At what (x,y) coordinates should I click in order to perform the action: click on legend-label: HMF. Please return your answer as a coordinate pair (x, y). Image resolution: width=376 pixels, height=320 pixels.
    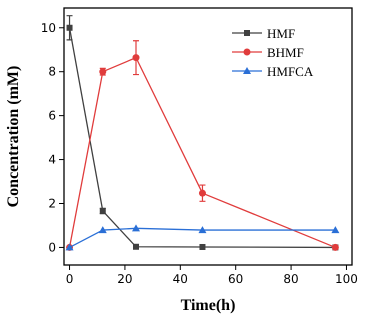
    Looking at the image, I should click on (281, 33).